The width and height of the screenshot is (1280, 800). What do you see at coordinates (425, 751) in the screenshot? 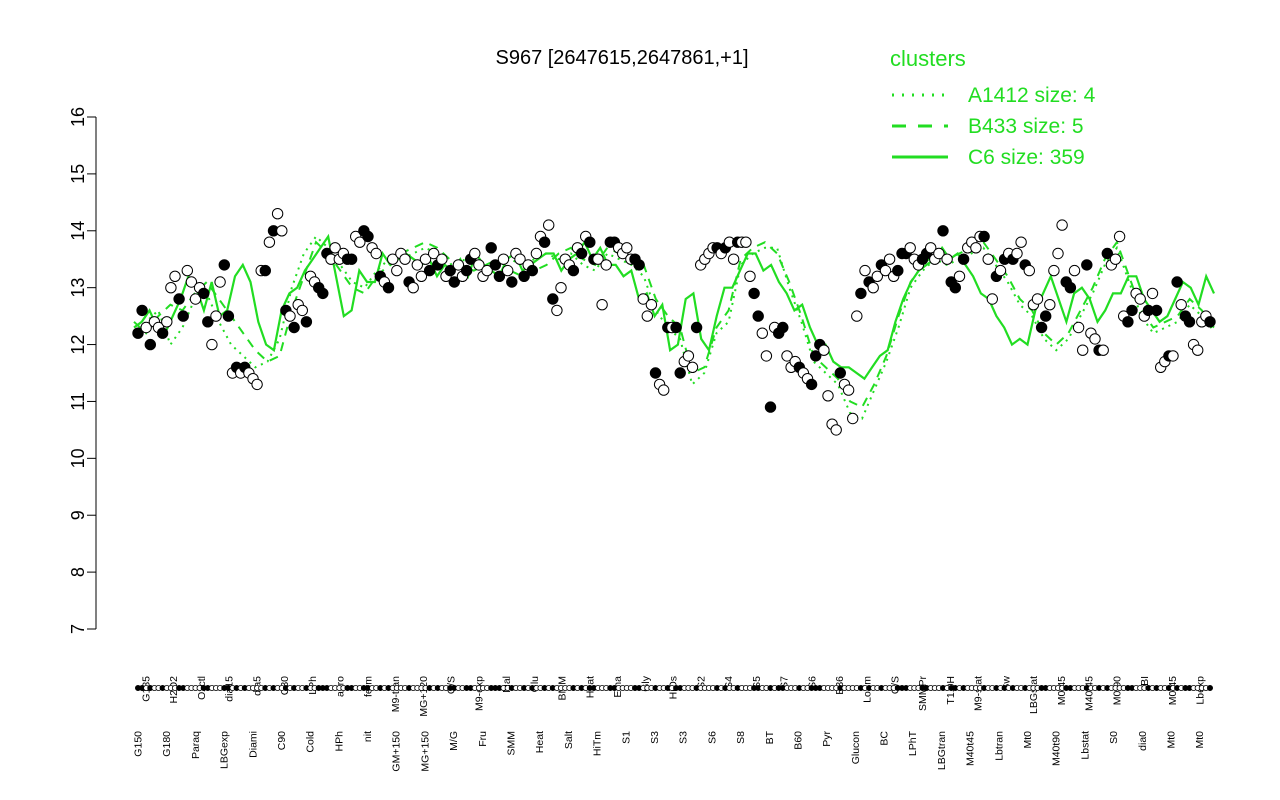
I see `x-tick-label-lower: MG+150` at bounding box center [425, 751].